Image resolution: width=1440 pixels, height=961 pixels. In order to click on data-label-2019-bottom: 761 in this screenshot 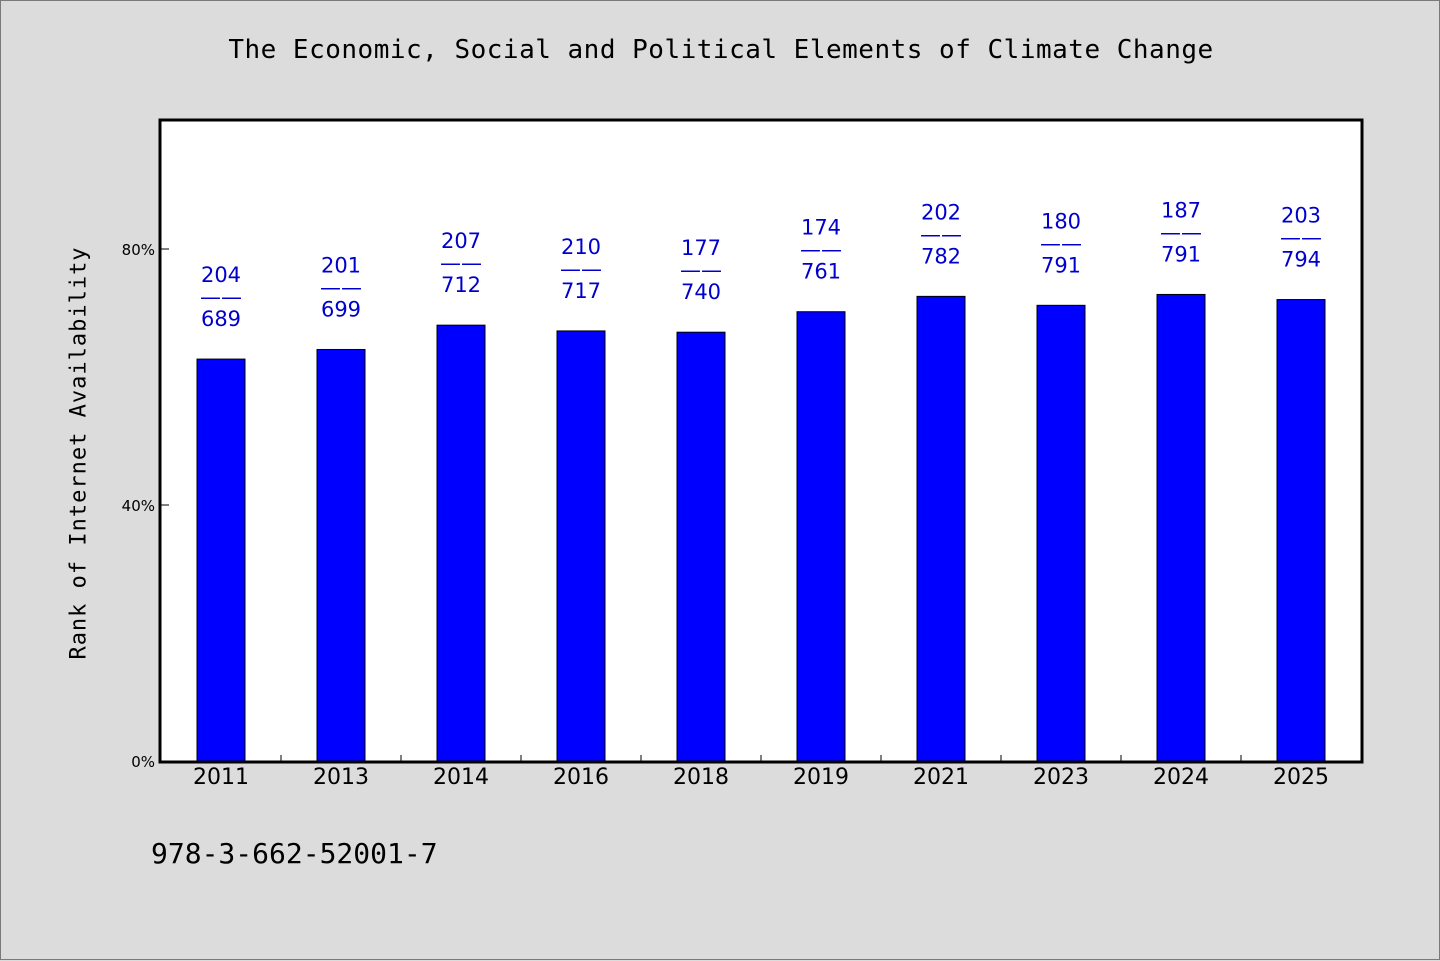, I will do `click(821, 272)`.